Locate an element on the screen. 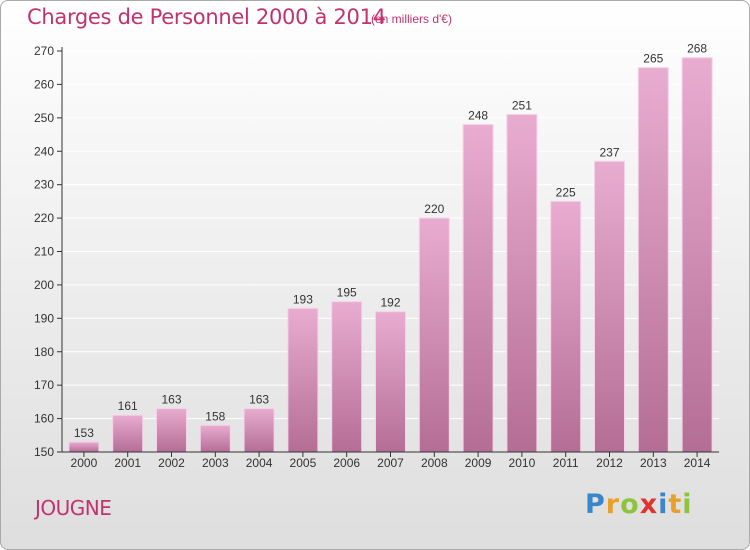 Image resolution: width=750 pixels, height=550 pixels. y-tick-label: 250 is located at coordinates (44, 118).